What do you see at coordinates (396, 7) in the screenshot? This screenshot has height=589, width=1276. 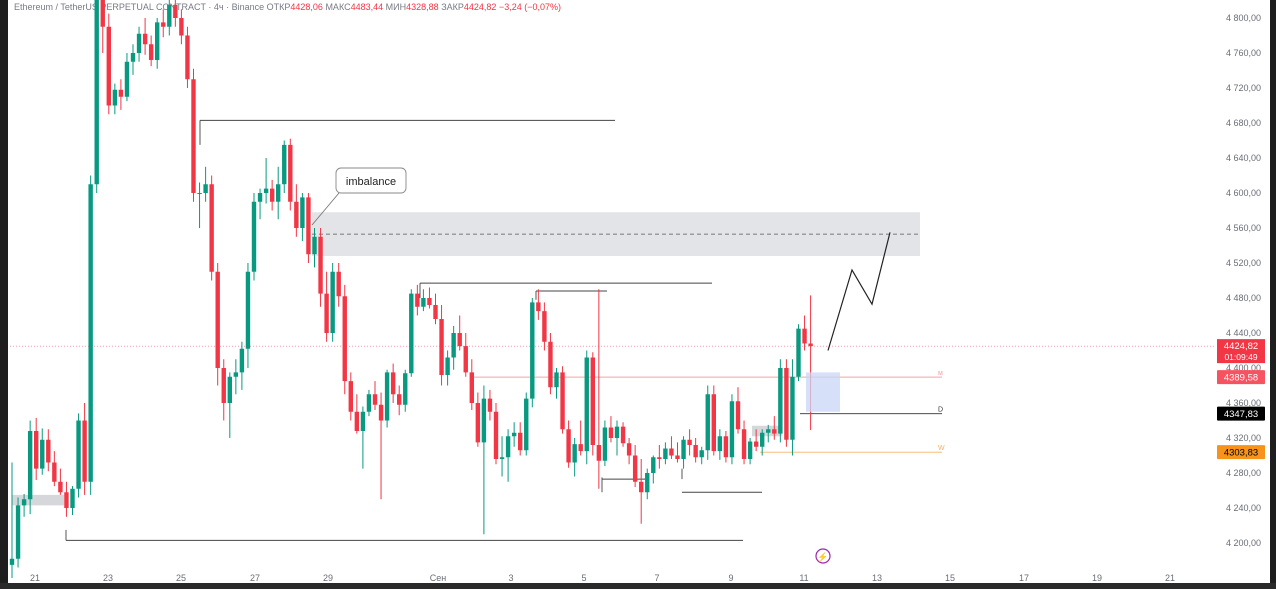 I see `low-label: МИН` at bounding box center [396, 7].